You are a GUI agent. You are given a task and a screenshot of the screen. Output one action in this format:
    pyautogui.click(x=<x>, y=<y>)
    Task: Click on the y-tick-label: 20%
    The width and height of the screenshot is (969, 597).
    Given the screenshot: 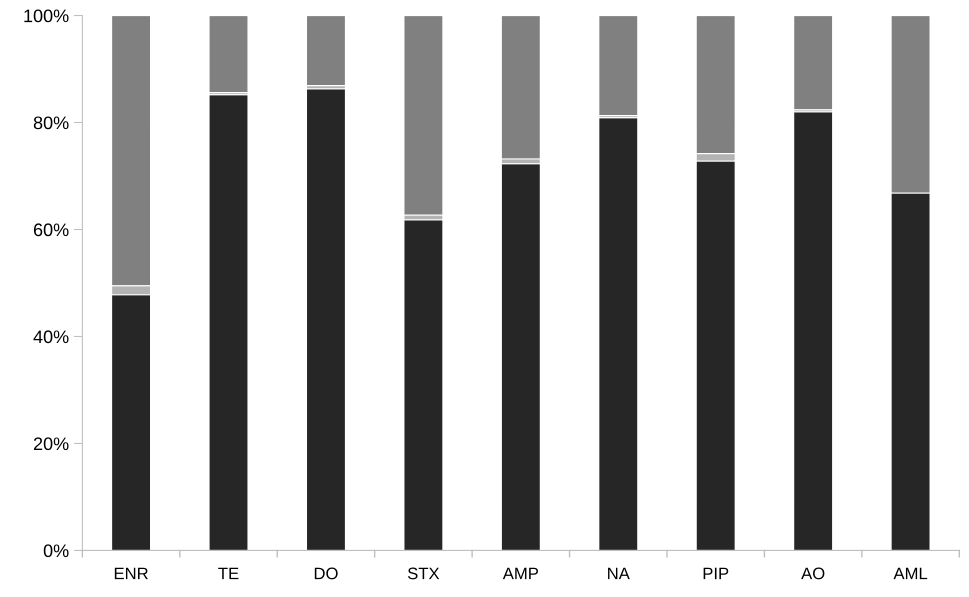 What is the action you would take?
    pyautogui.click(x=51, y=443)
    